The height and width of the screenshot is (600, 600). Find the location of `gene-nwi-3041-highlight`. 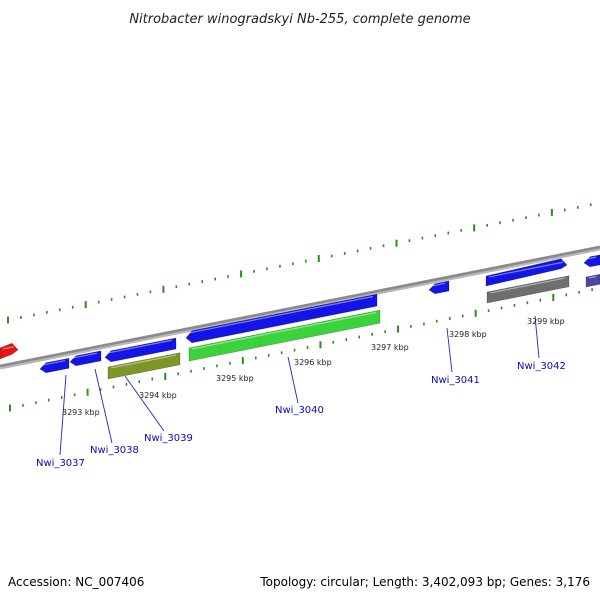

gene-nwi-3041-highlight is located at coordinates (438, 284).